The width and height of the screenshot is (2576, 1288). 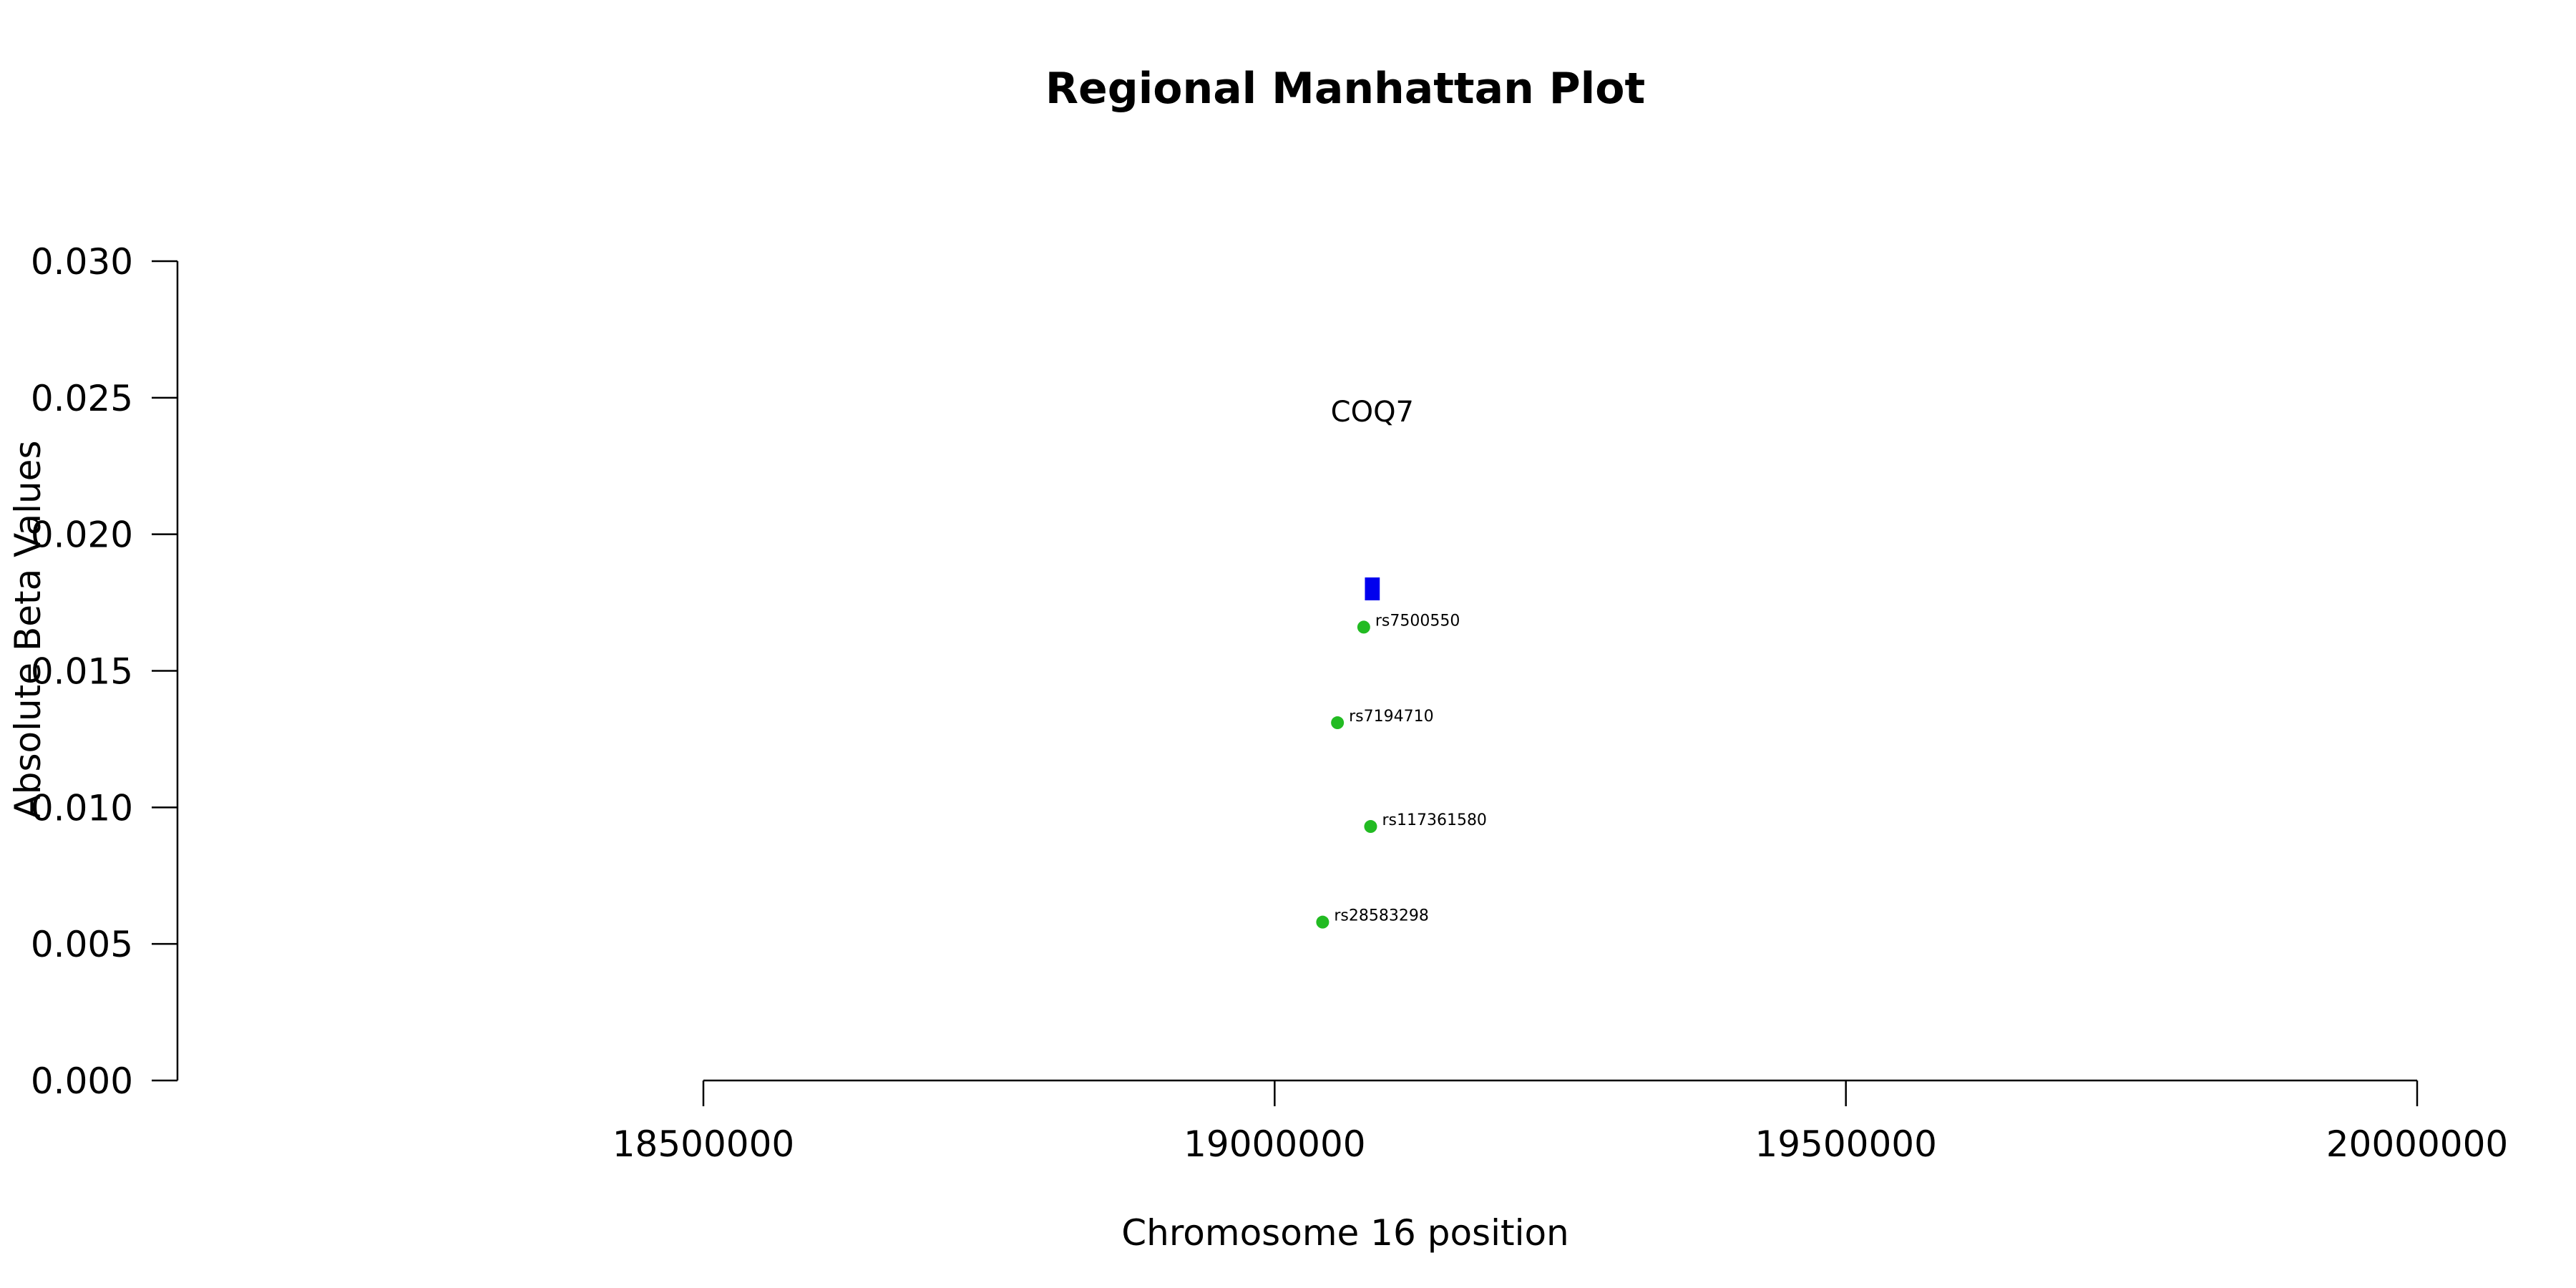 I want to click on gene-label: COQ7, so click(x=1372, y=412).